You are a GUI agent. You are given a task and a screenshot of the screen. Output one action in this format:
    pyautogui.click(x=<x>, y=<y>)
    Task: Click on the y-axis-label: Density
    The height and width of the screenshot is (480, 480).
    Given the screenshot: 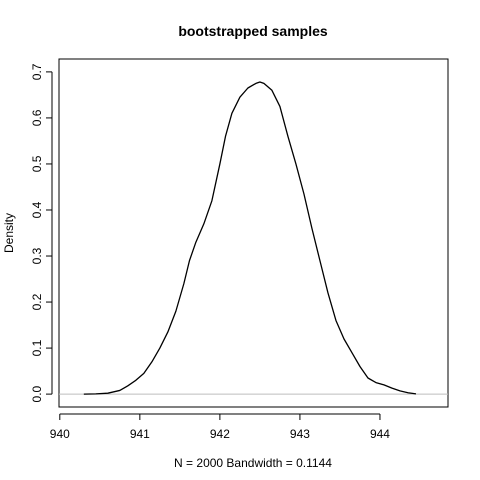 What is the action you would take?
    pyautogui.click(x=9, y=233)
    